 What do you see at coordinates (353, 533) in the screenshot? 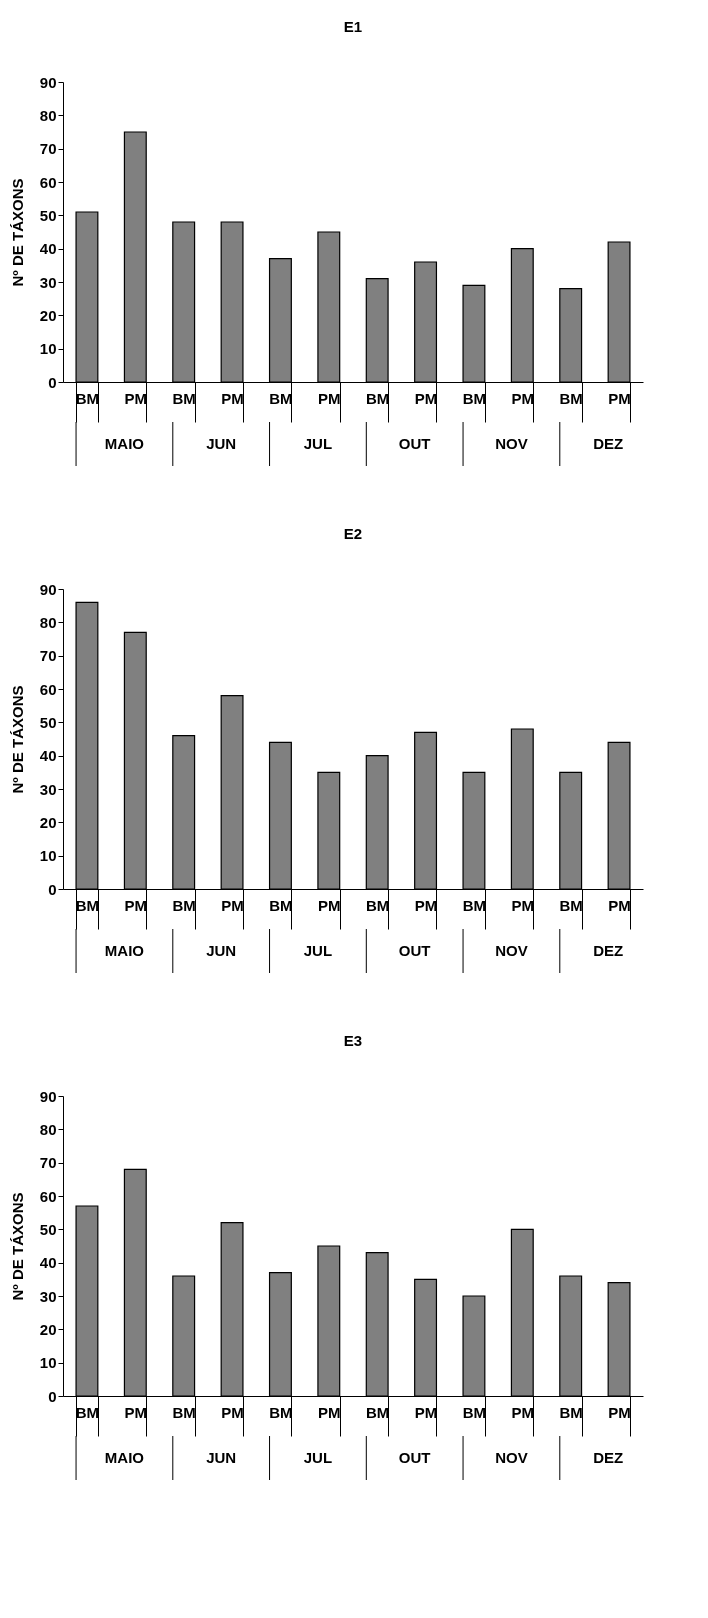
I see `chart-title: E2` at bounding box center [353, 533].